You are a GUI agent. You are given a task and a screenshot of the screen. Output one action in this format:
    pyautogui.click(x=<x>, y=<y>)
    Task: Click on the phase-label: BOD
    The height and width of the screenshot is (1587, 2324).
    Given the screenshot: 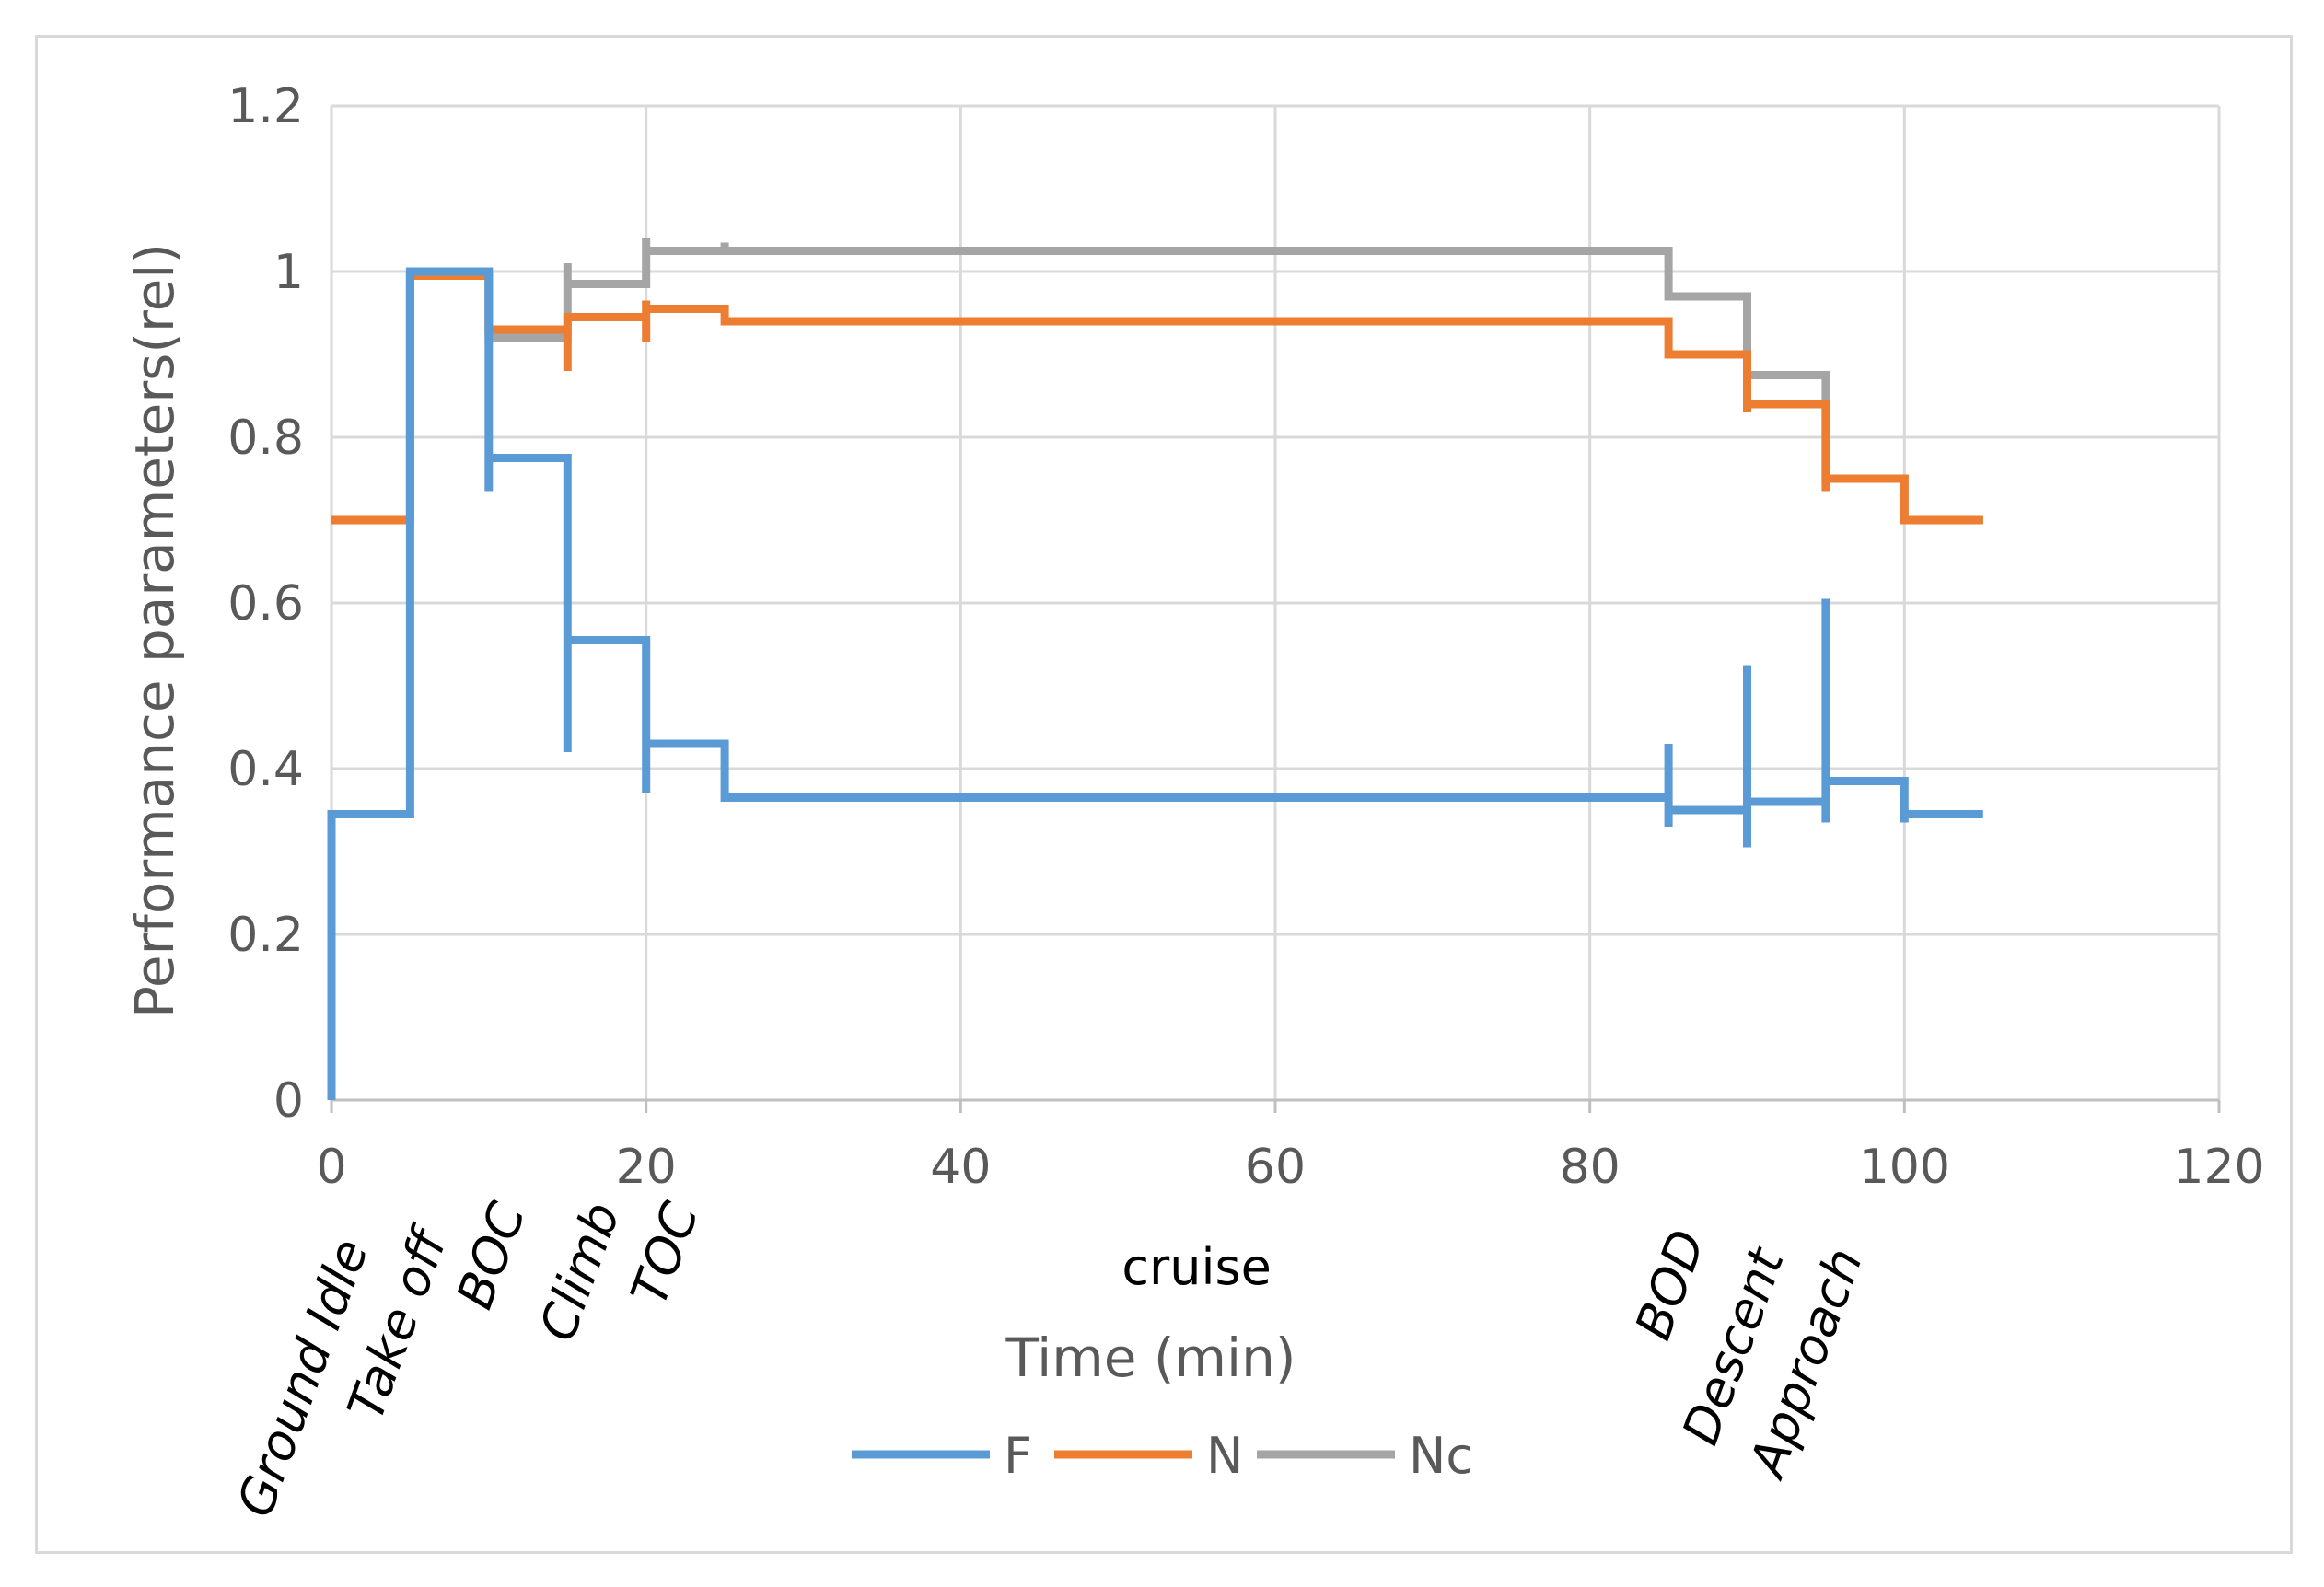 What is the action you would take?
    pyautogui.click(x=1670, y=1285)
    